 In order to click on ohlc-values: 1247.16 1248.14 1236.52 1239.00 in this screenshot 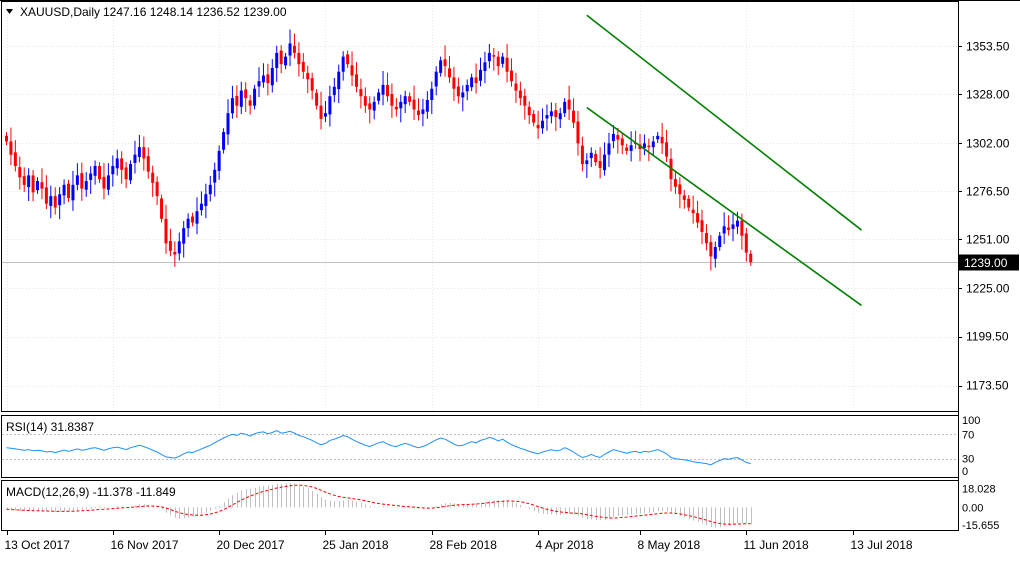, I will do `click(195, 12)`.